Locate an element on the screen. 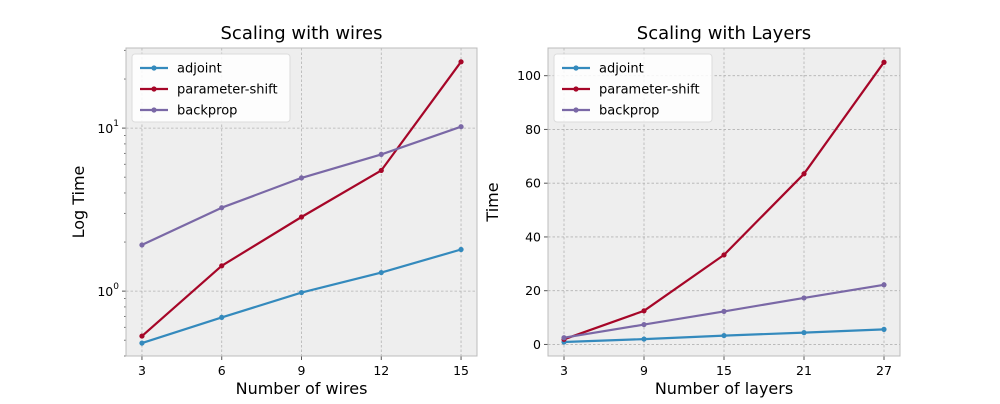 The image size is (1000, 404). y-tick-label: 10¹ is located at coordinates (108, 127).